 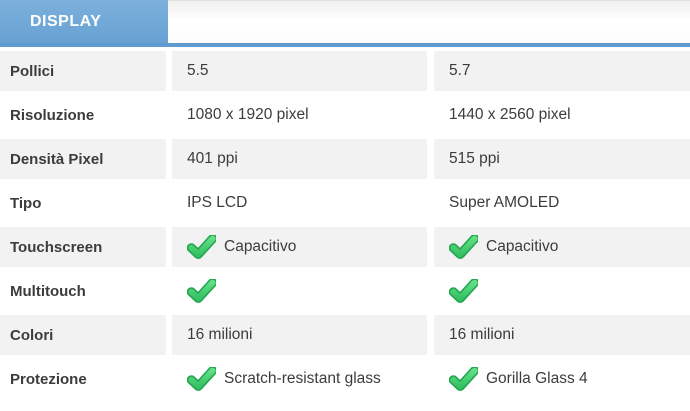 What do you see at coordinates (460, 70) in the screenshot?
I see `right-value-text: 5.7` at bounding box center [460, 70].